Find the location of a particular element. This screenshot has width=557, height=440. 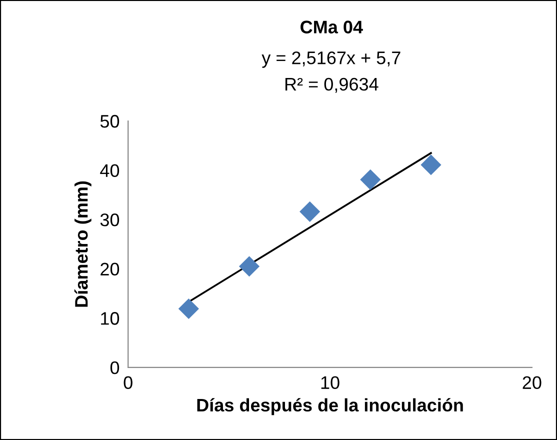

y-axis-title: Díametro (mm) is located at coordinates (83, 244).